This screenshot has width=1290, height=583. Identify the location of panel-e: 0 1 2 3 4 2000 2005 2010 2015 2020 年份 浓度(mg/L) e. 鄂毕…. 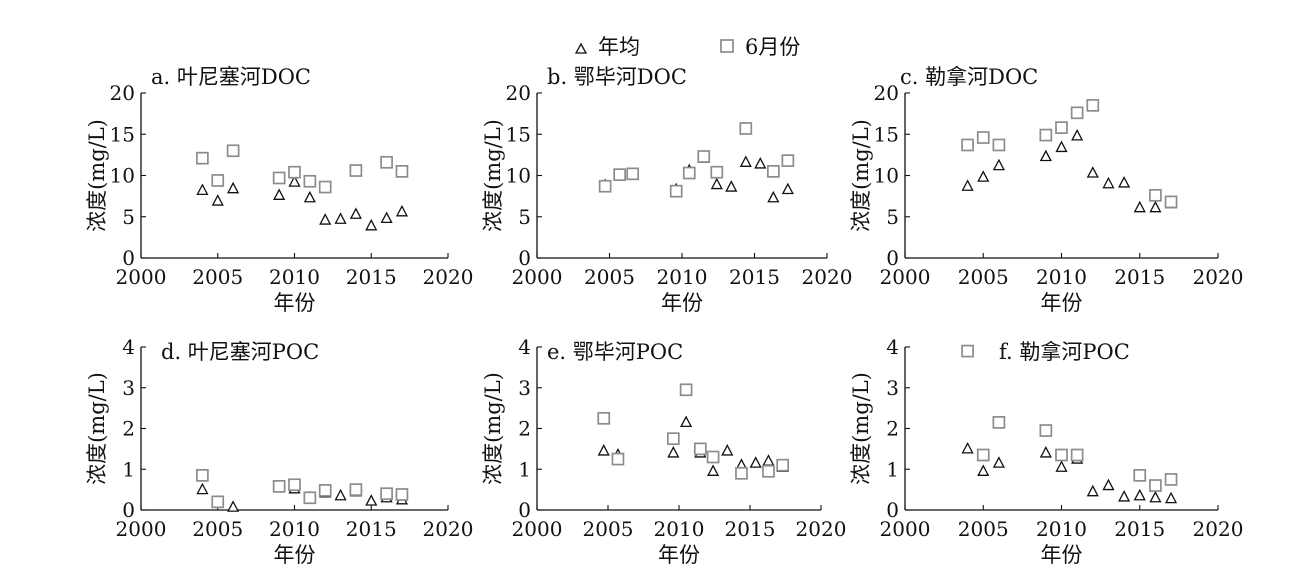
(663, 451).